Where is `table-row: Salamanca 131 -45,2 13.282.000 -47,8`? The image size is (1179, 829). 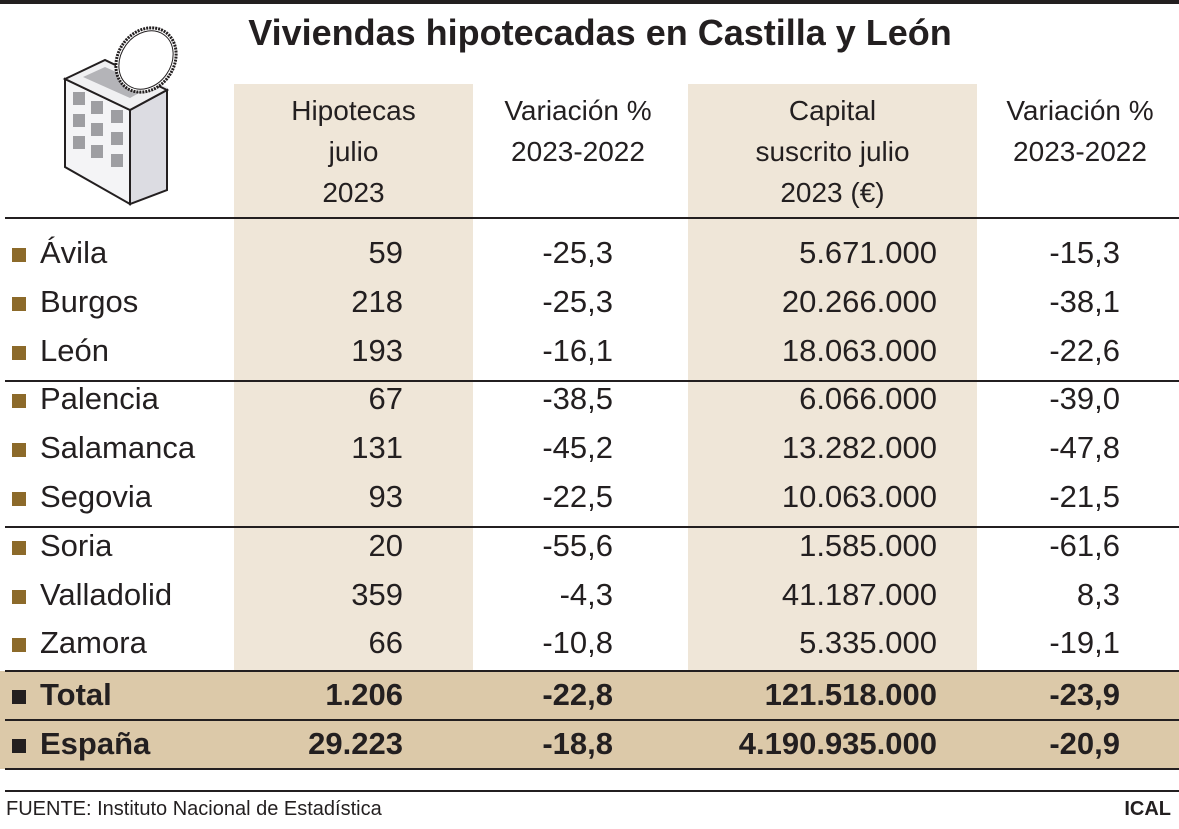 table-row: Salamanca 131 -45,2 13.282.000 -47,8 is located at coordinates (589, 448).